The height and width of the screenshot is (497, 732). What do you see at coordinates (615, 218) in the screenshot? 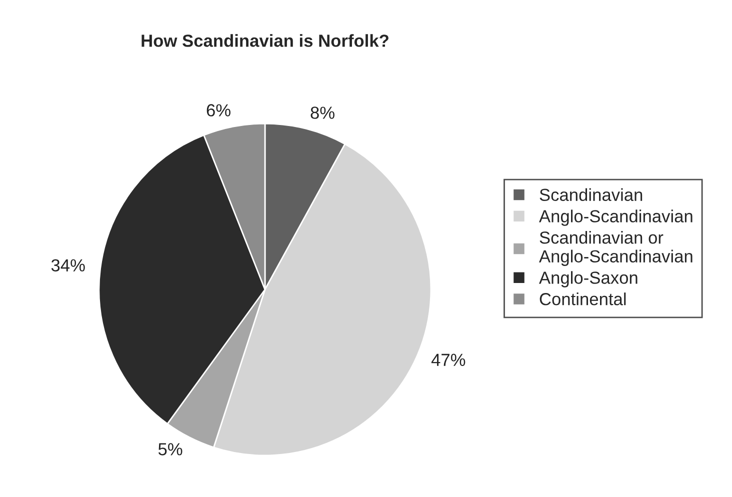
I see `legend-label: Anglo-Scandinavian` at bounding box center [615, 218].